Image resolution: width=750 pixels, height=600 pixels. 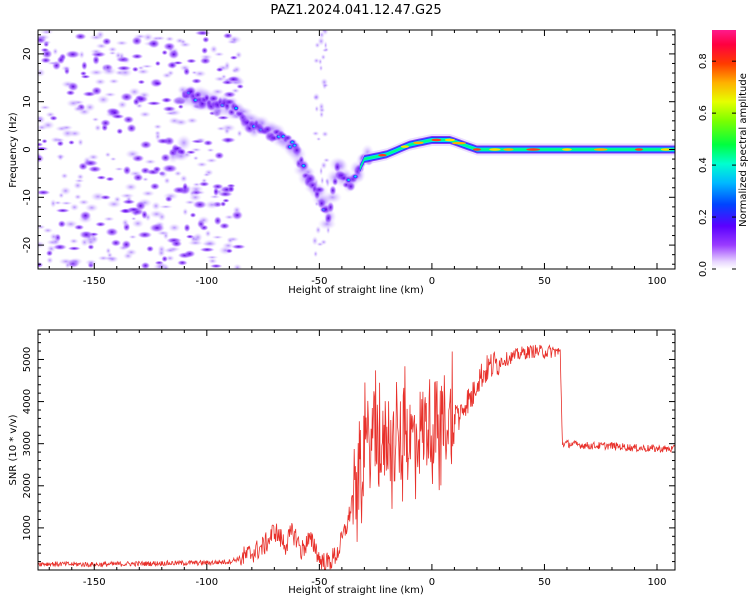 I want to click on y-tick-label: 1000, so click(x=27, y=527).